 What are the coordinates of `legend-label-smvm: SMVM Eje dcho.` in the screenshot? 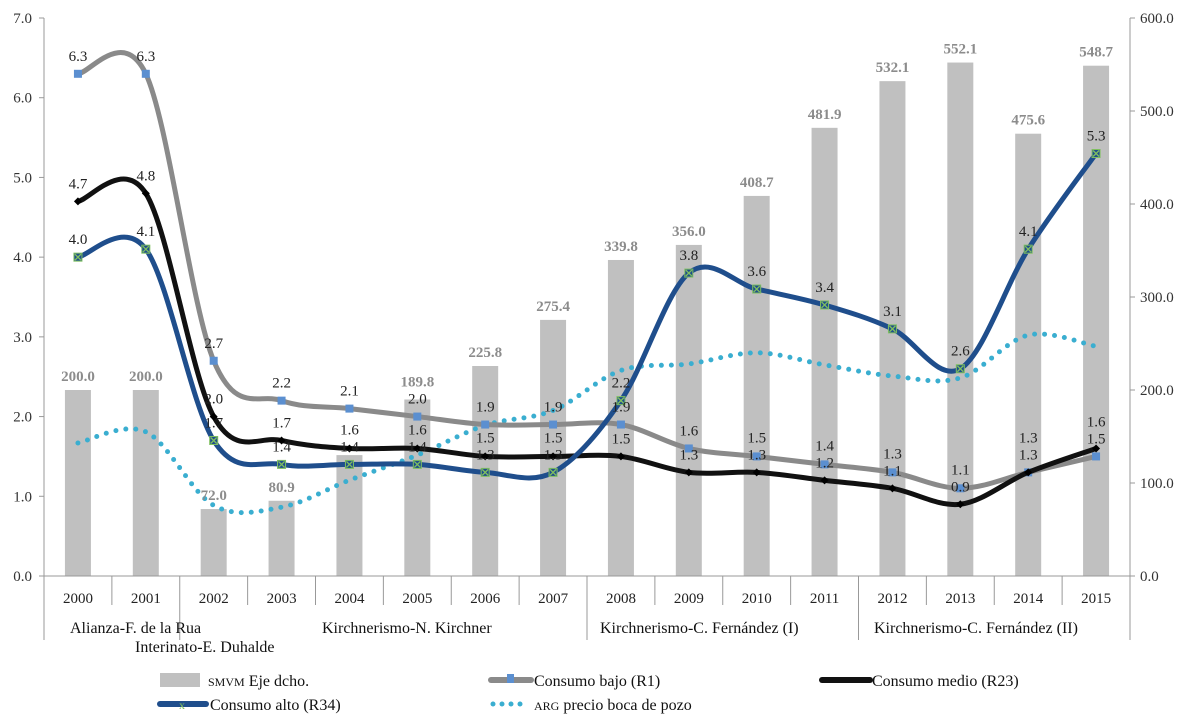 It's located at (258, 681).